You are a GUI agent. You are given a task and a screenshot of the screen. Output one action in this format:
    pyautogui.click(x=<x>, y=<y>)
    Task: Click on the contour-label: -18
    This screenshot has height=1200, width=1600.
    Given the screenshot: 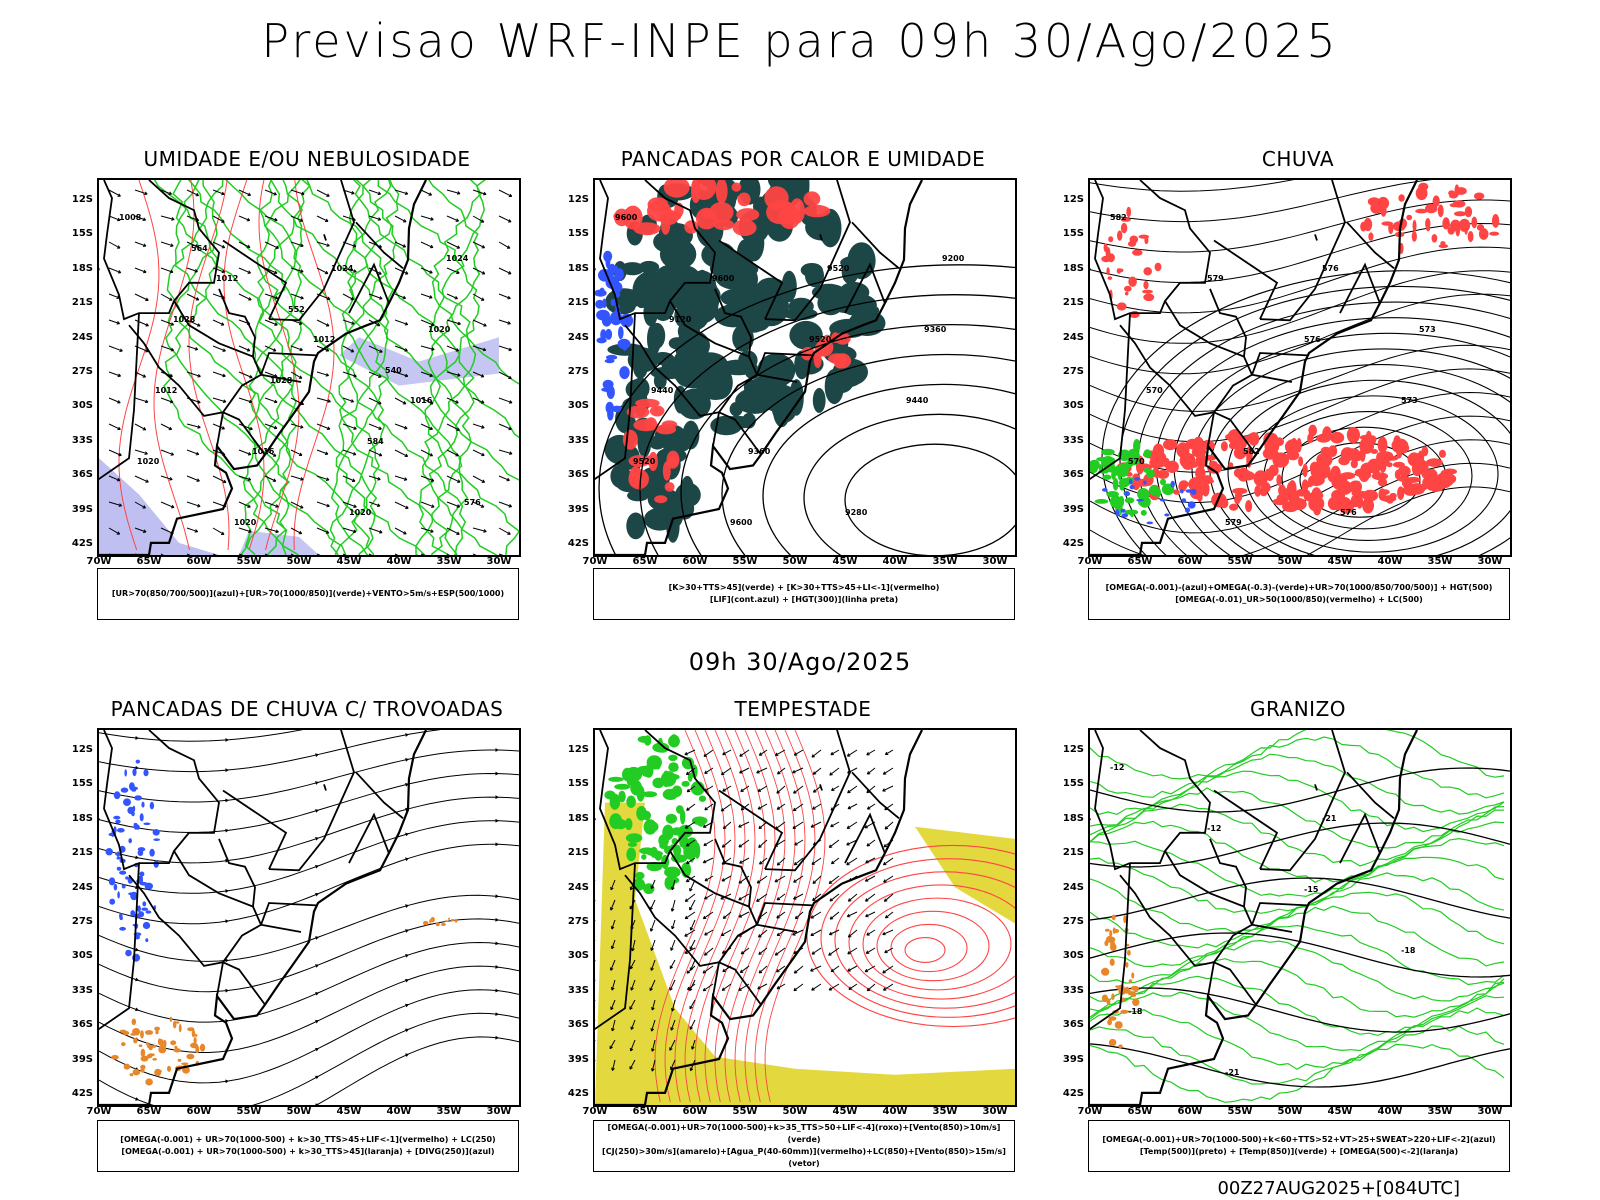 What is the action you would take?
    pyautogui.click(x=1408, y=950)
    